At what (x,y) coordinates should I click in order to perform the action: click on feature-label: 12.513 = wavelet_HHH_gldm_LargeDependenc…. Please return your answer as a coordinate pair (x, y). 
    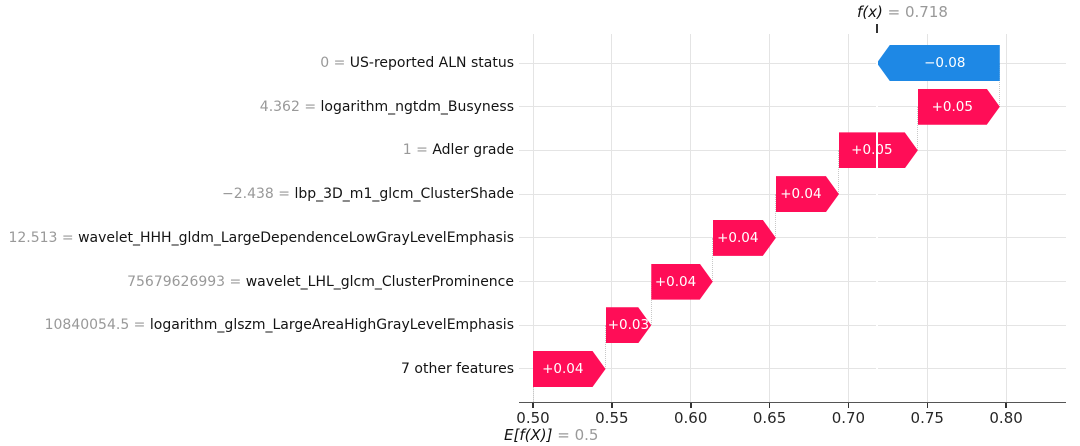
    Looking at the image, I should click on (261, 238).